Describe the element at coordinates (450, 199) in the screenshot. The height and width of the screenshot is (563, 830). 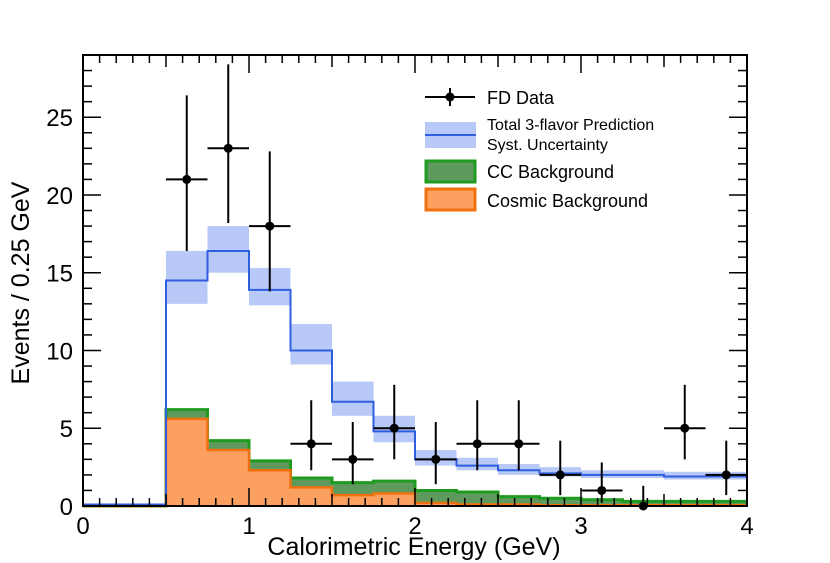
I see `legend-cosmic-swatch` at that location.